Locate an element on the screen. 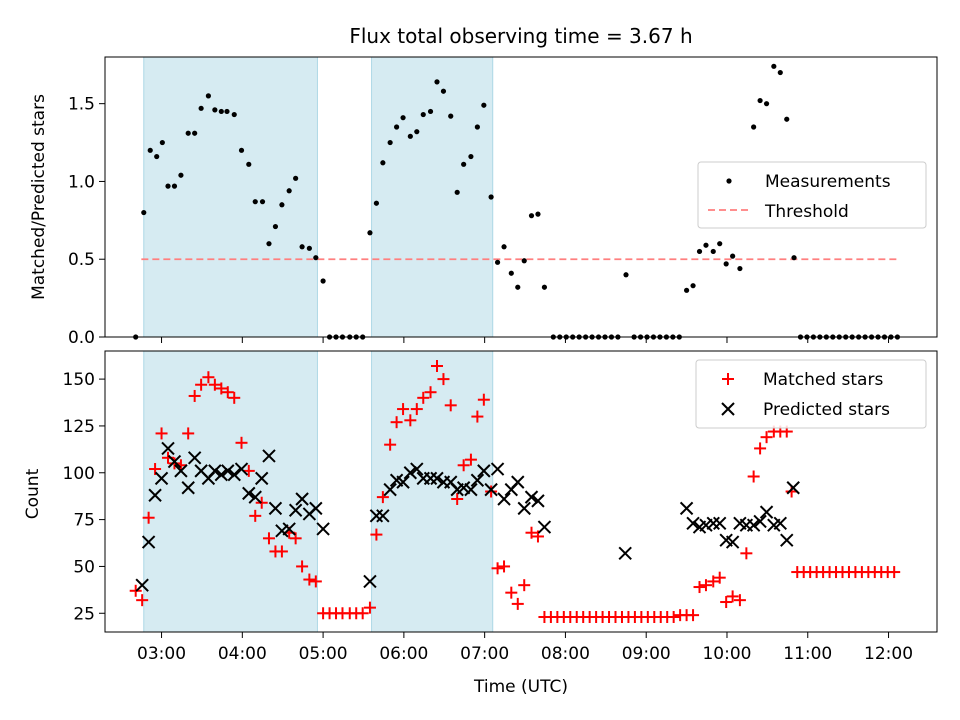 The width and height of the screenshot is (960, 720). bottom-legend: Matched stars Predicted stars is located at coordinates (811, 394).